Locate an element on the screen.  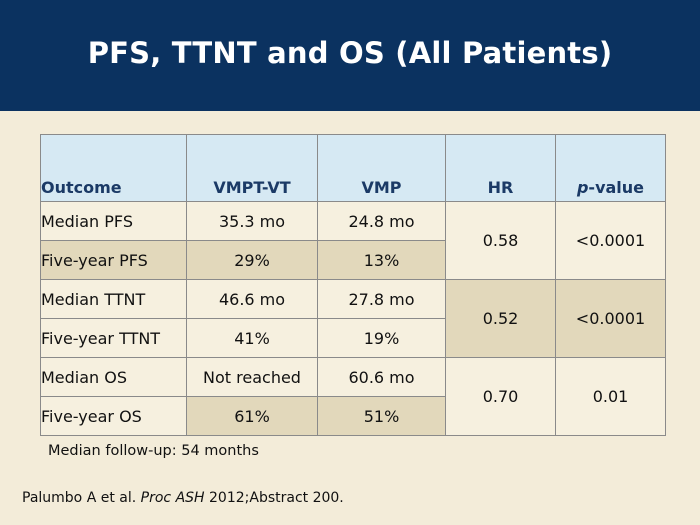
cell-hr: 0.58 is located at coordinates (500, 240).